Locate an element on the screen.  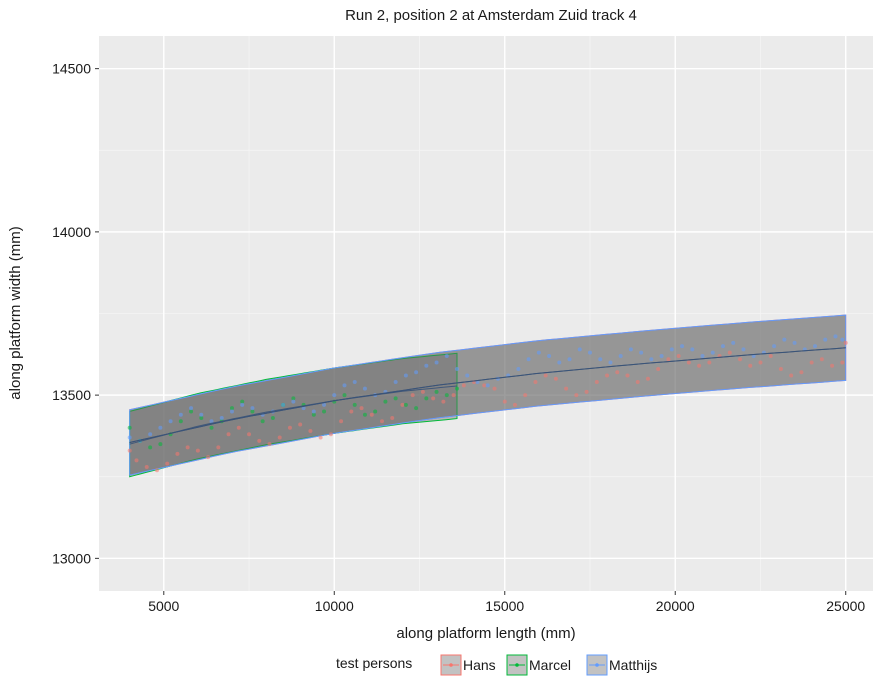
legend: test persons Hans Marcel Matthijs is located at coordinates (496, 665).